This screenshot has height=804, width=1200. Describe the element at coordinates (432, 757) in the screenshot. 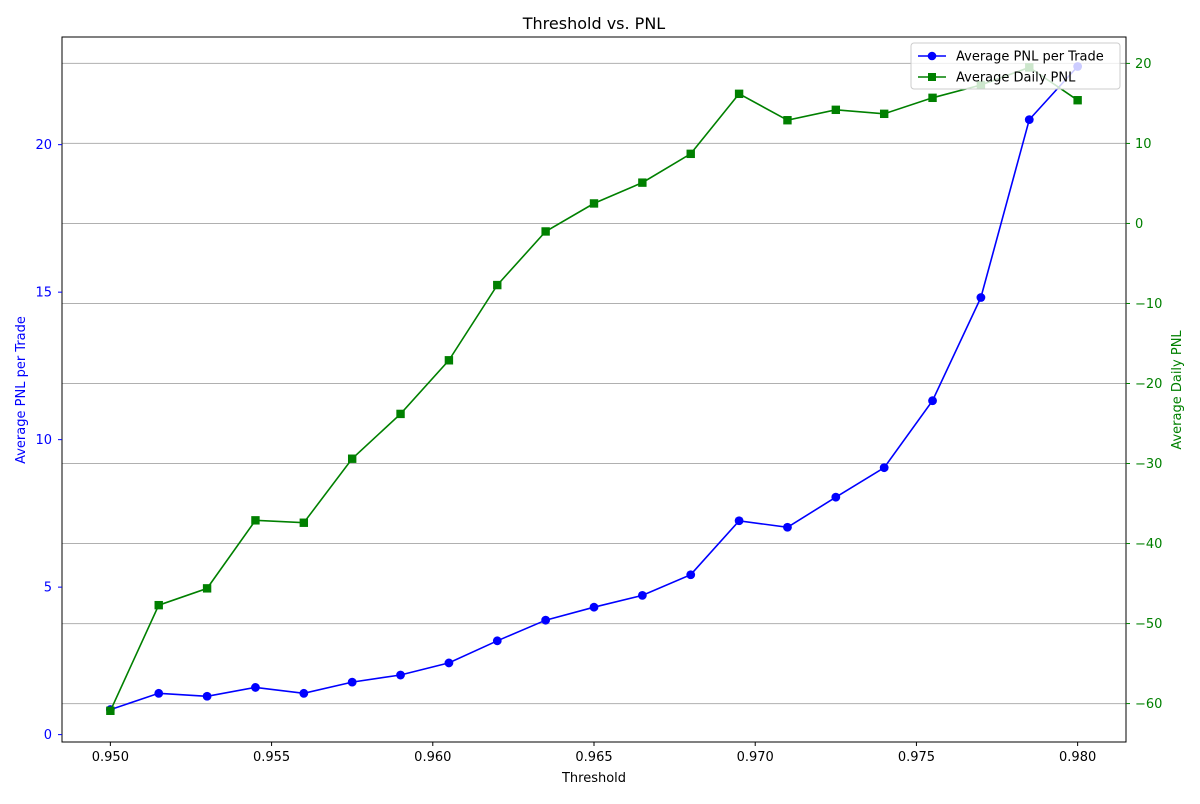

I see `x-tick-label: 0.960` at that location.